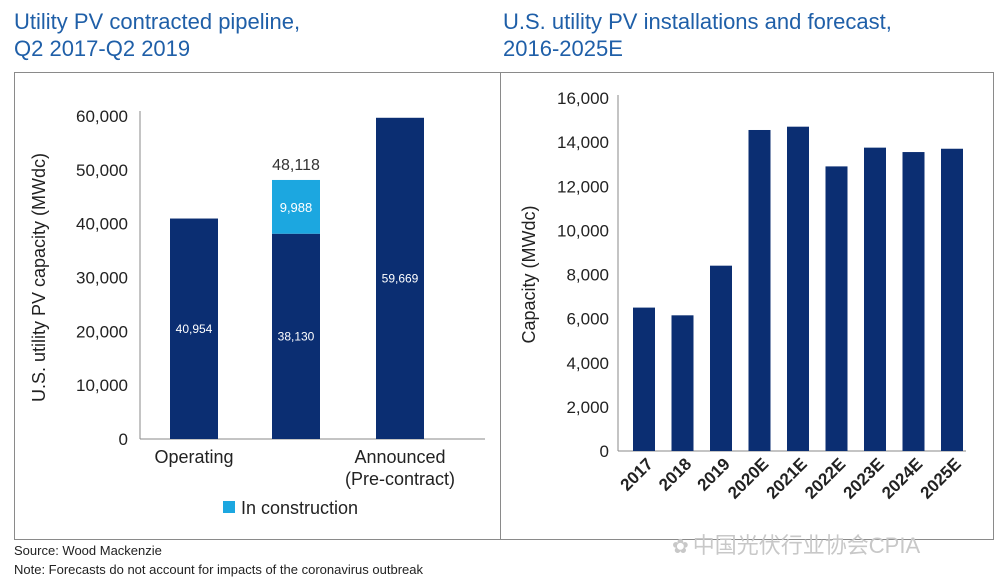  Describe the element at coordinates (825, 478) in the screenshot. I see `x-tick-label: 2022E` at that location.